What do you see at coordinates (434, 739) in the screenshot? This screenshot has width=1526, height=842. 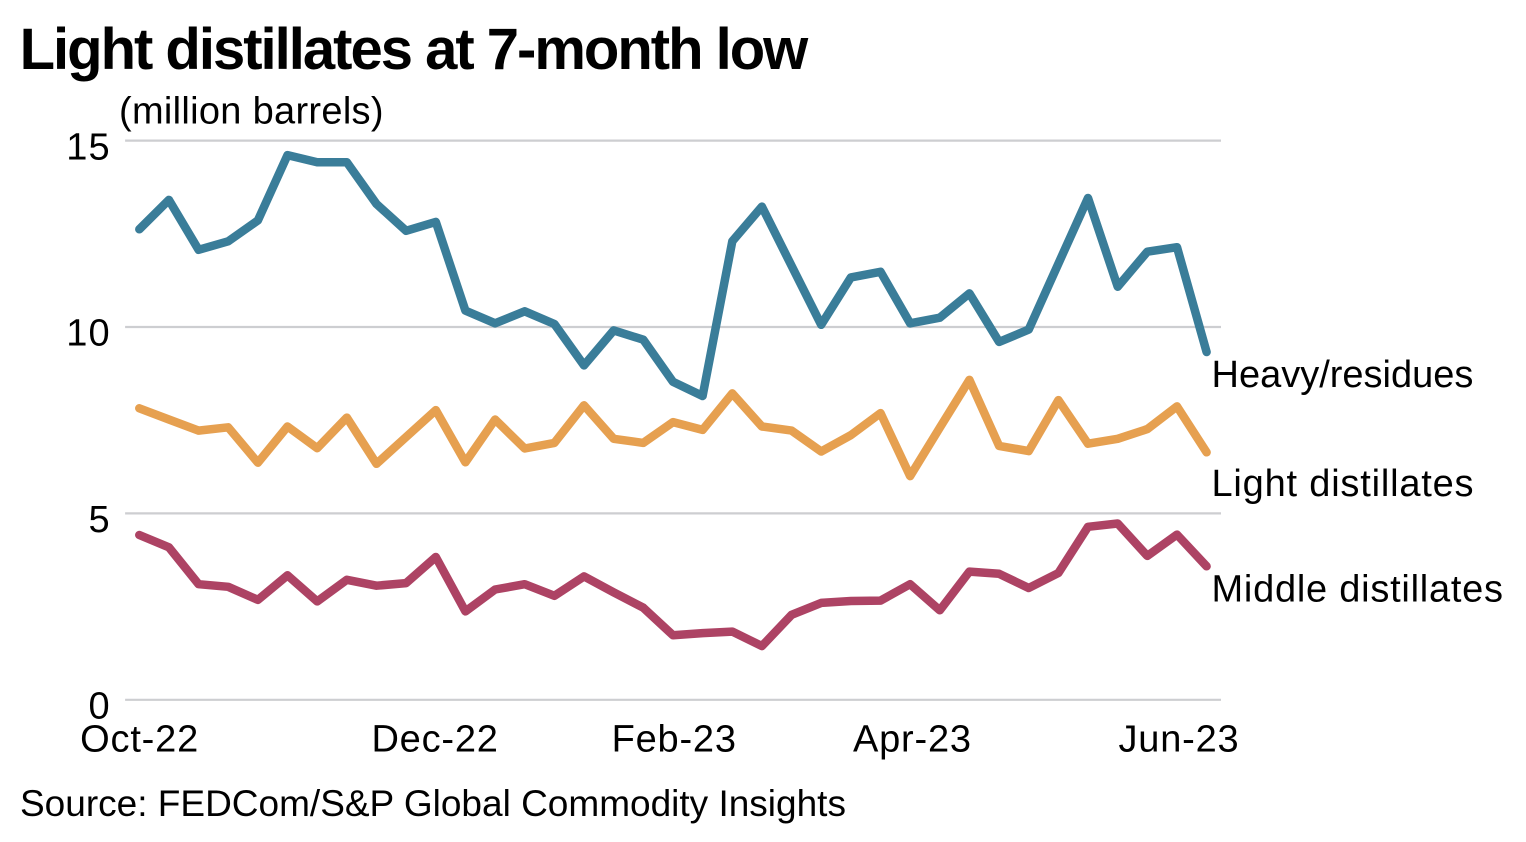 I see `svg-text: Dec-22` at bounding box center [434, 739].